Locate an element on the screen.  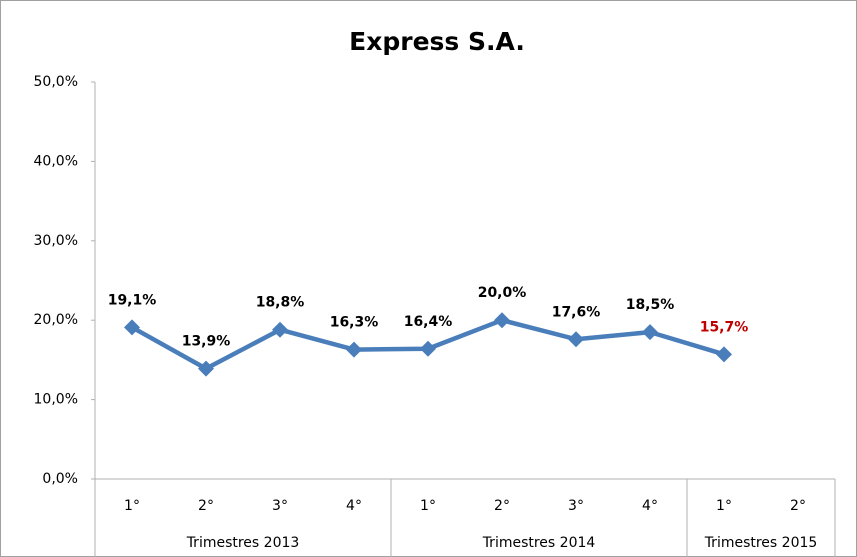
y-tick-label: 20,0% is located at coordinates (56, 320).